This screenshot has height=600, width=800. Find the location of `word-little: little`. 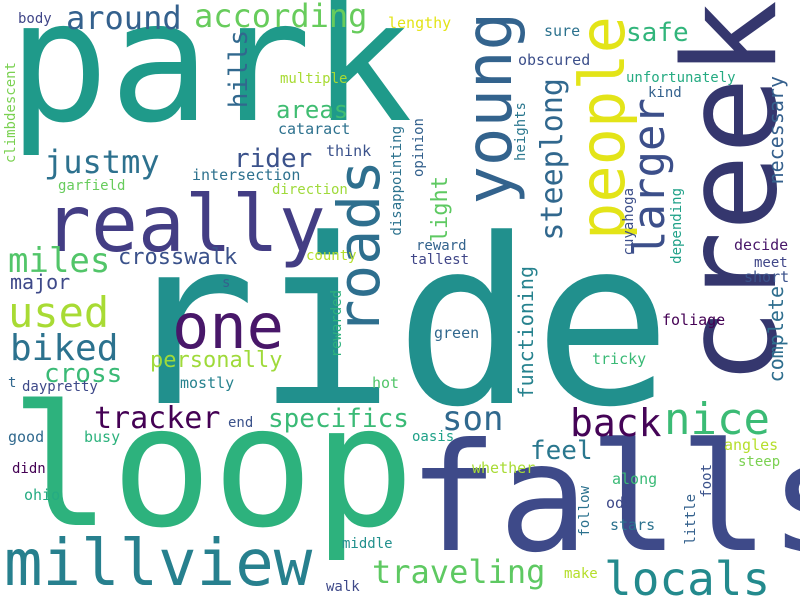

word-little: little is located at coordinates (691, 519).